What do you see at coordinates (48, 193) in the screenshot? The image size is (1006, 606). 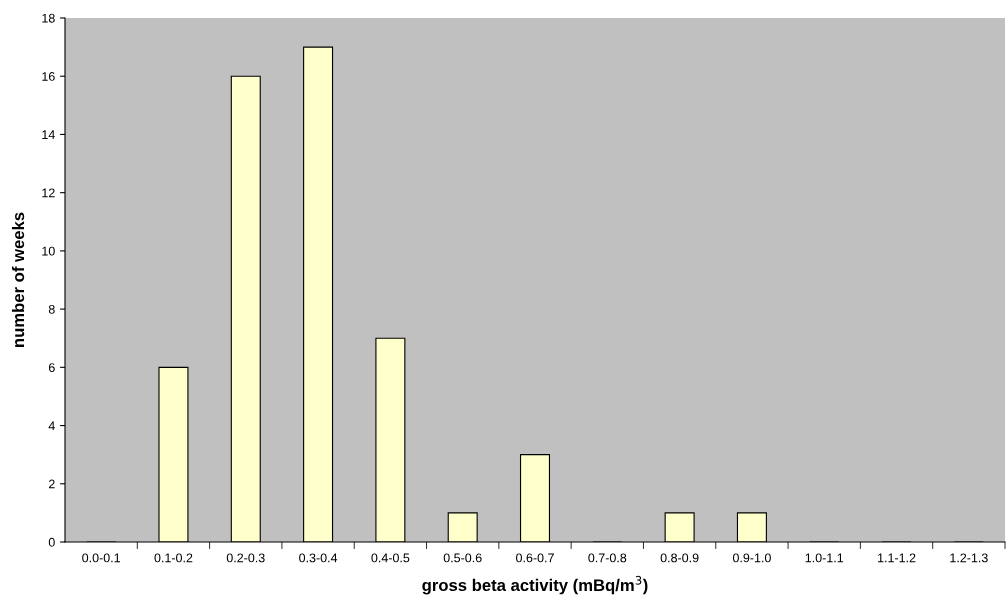 I see `y-tick-label: 12` at bounding box center [48, 193].